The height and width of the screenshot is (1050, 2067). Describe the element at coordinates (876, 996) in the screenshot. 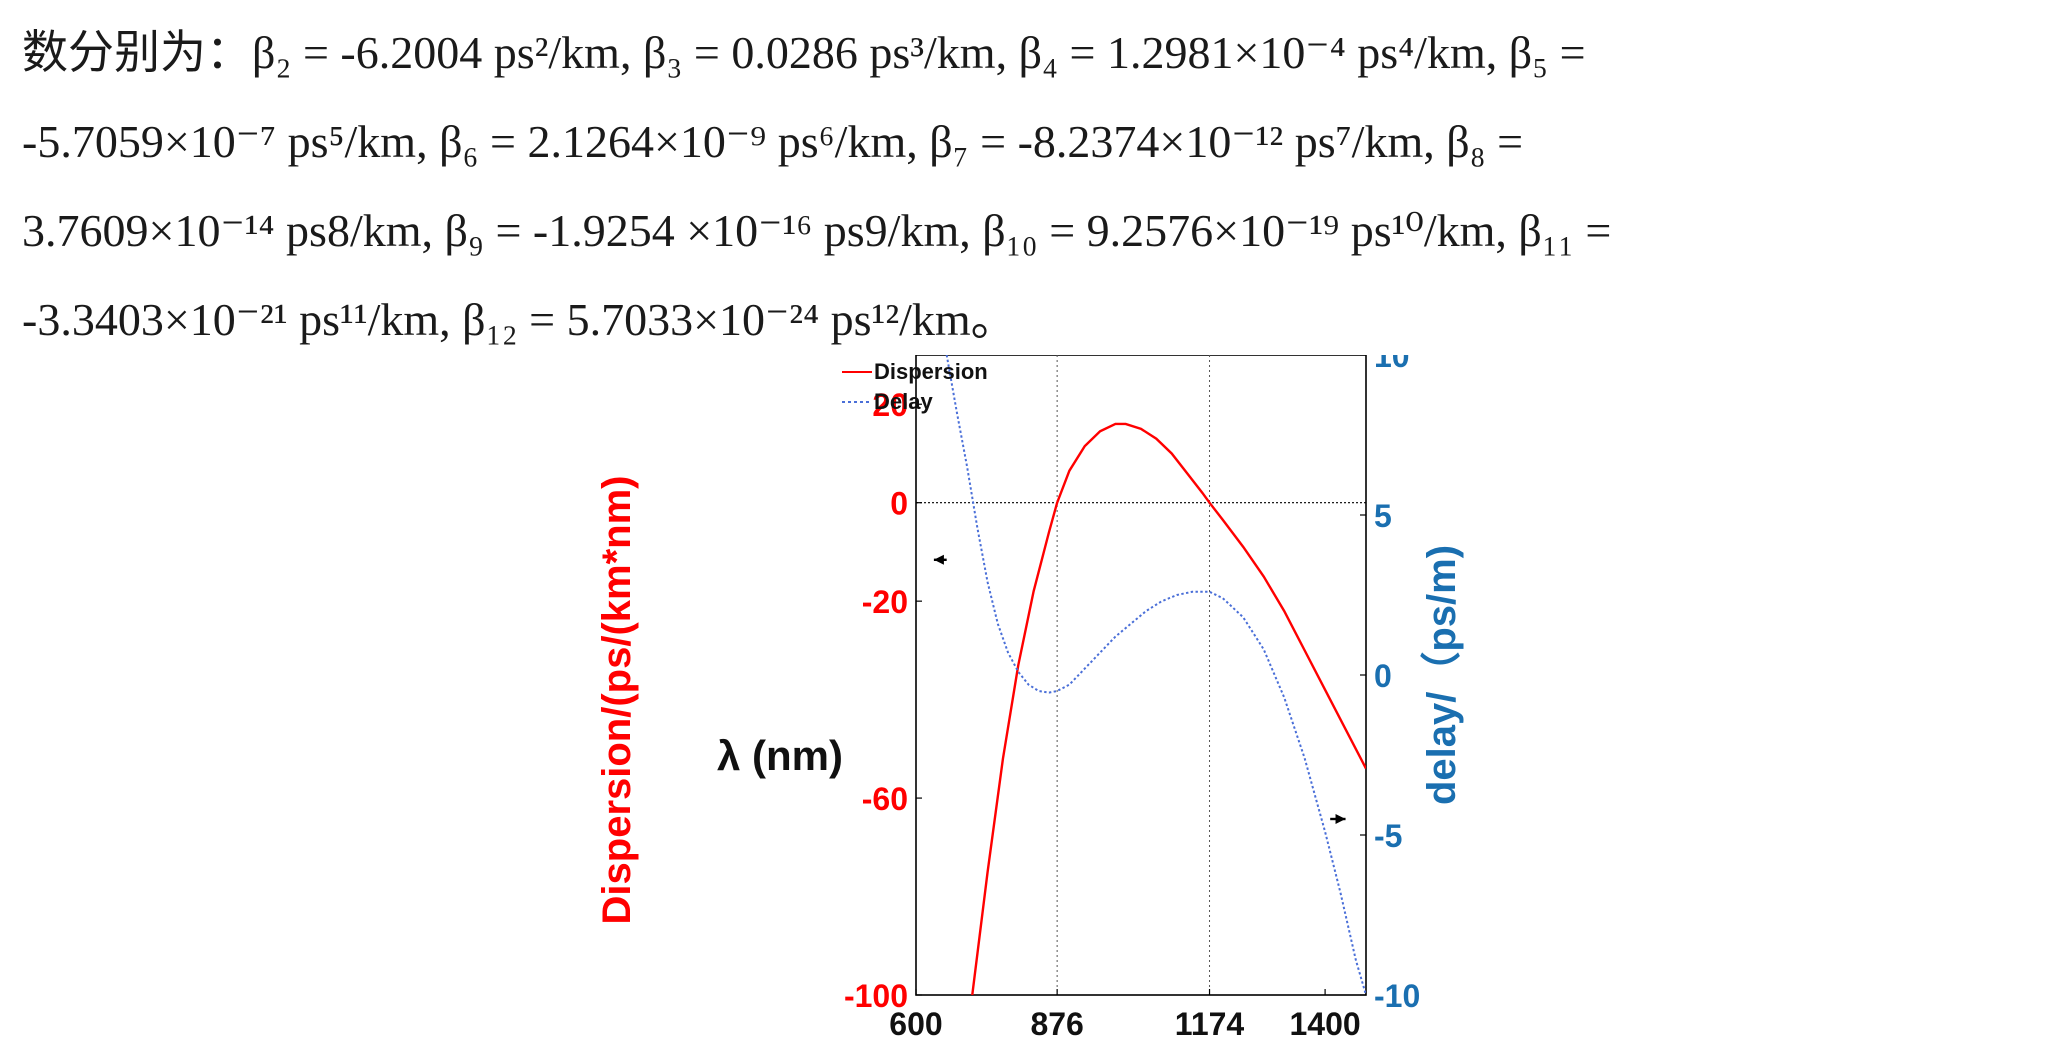

I see `y-left-tick-label: -100` at that location.